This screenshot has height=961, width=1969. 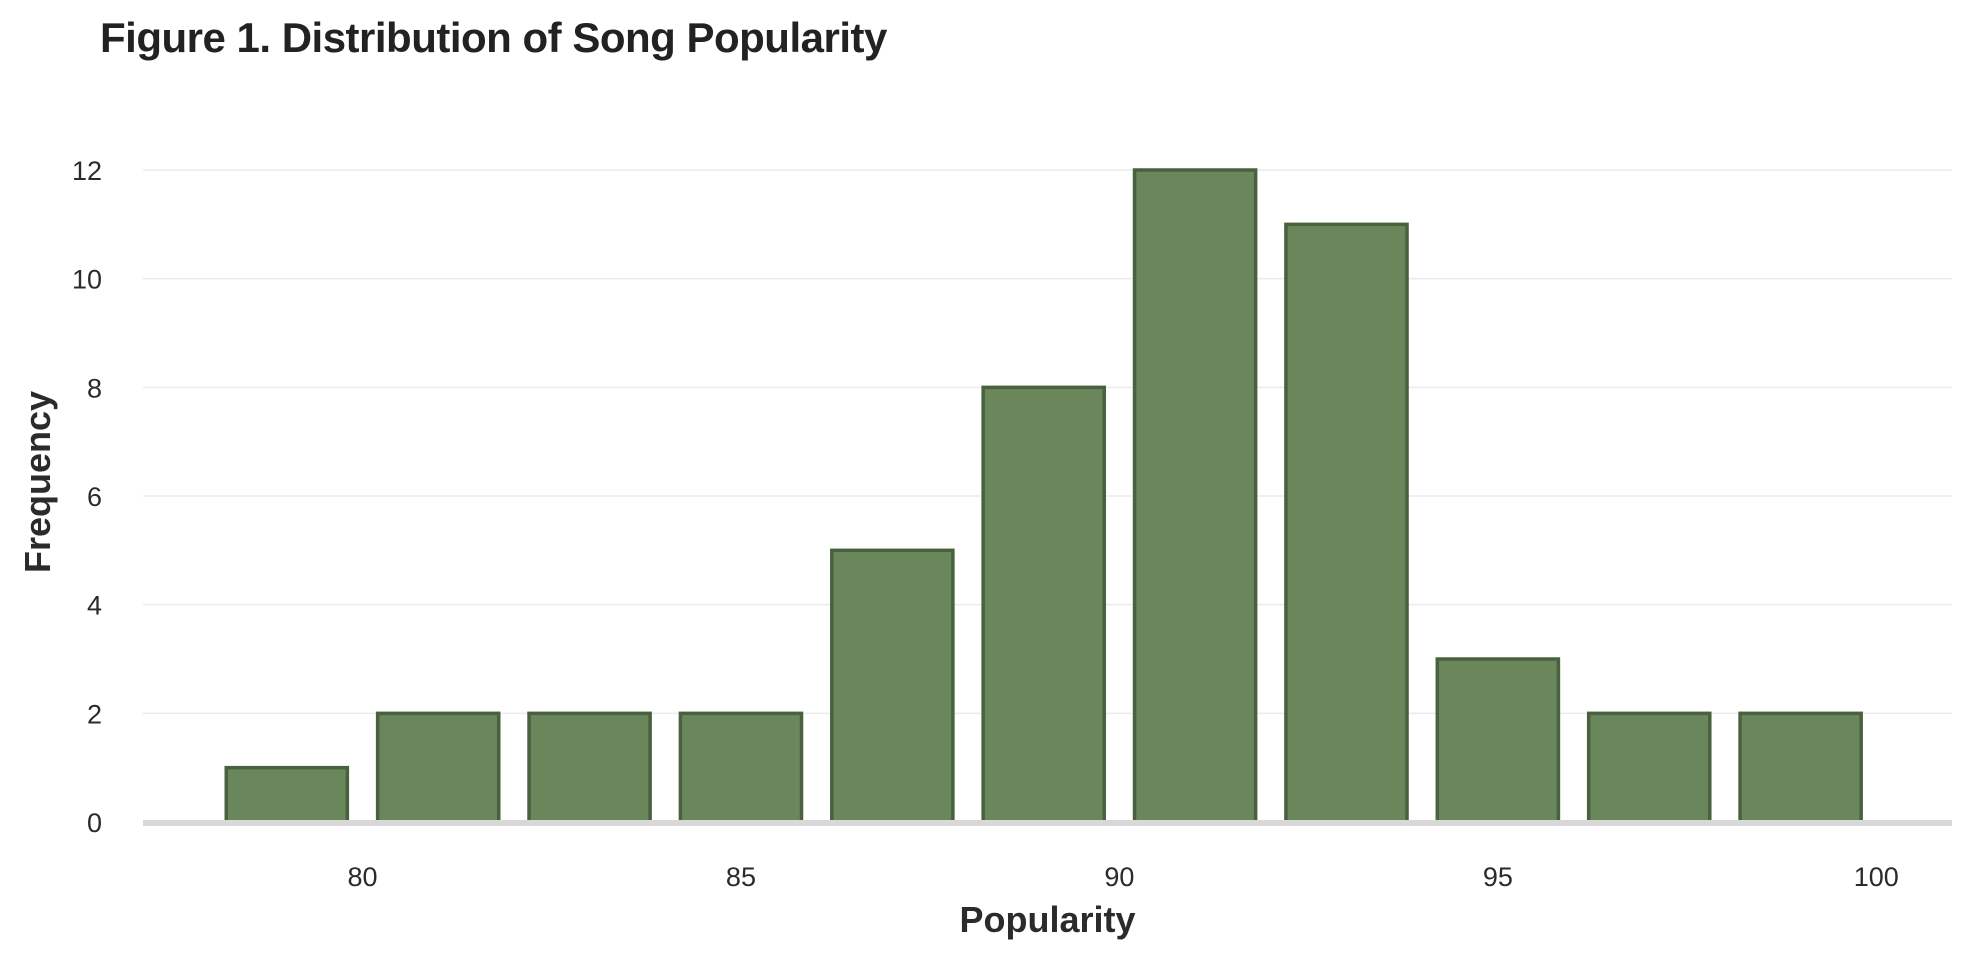 I want to click on x-tick-labels: 80 85 90 95 100, so click(x=1122, y=877).